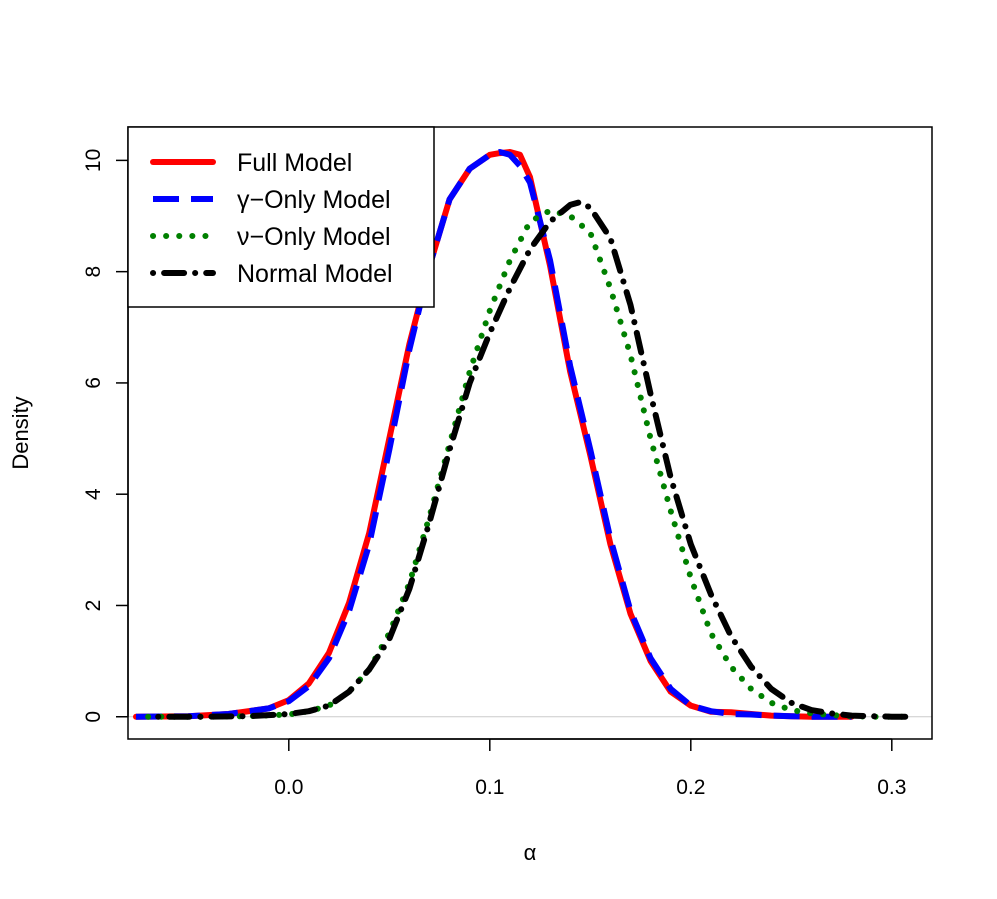  I want to click on legend-label-2: ν−Only Model, so click(314, 237).